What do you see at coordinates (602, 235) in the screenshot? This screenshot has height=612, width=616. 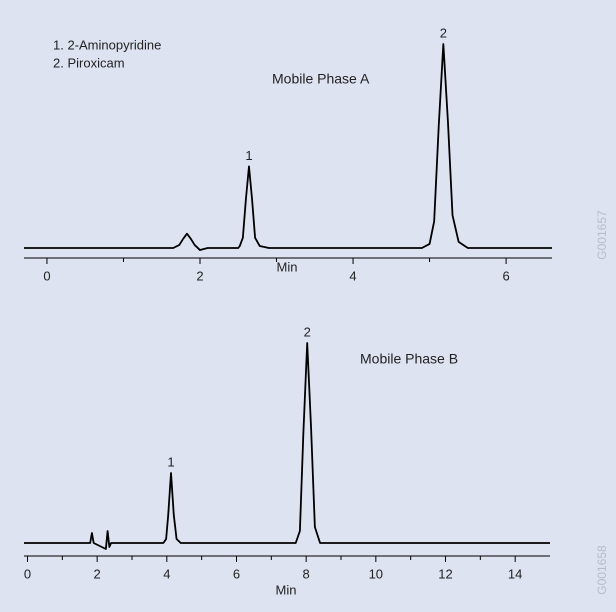 I see `figure-id: G001657` at bounding box center [602, 235].